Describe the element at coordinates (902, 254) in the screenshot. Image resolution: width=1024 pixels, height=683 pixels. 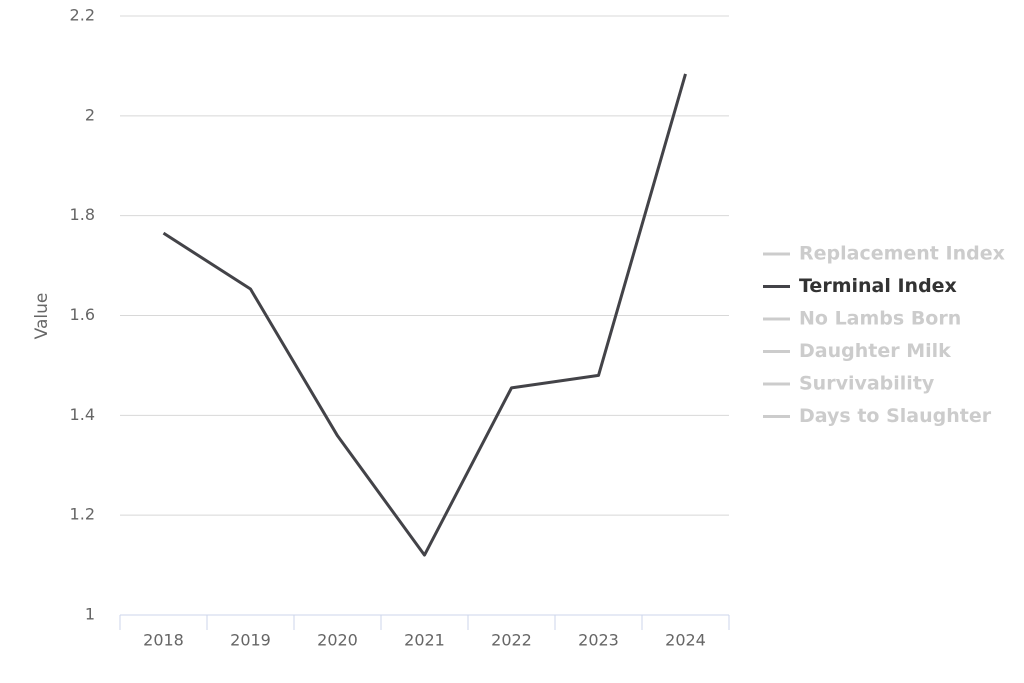
I see `legend-item: Replacement Index` at that location.